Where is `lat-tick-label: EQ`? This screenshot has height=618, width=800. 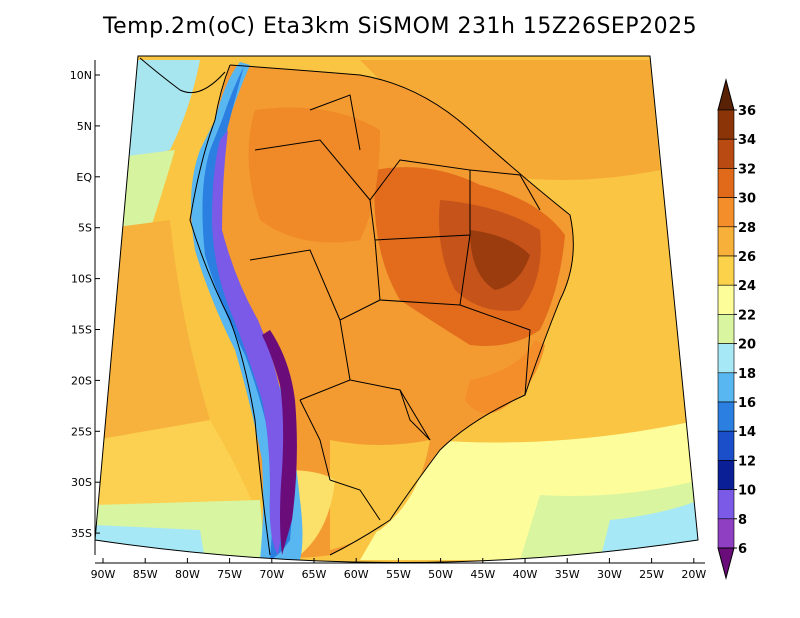 lat-tick-label: EQ is located at coordinates (84, 177).